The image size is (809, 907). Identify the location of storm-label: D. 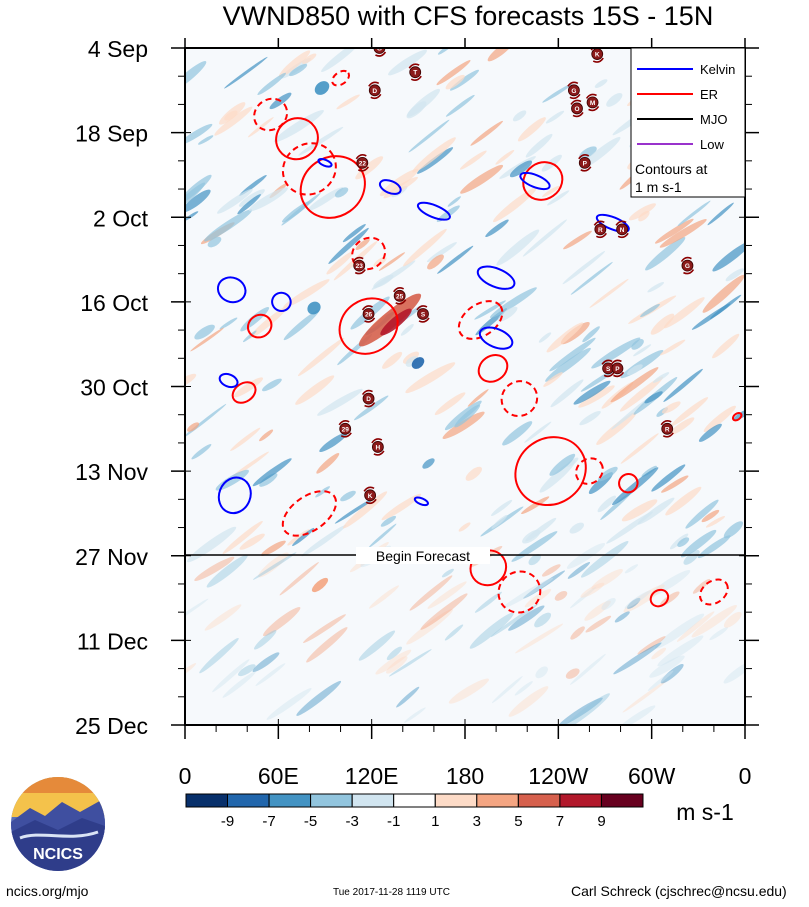
(374, 91).